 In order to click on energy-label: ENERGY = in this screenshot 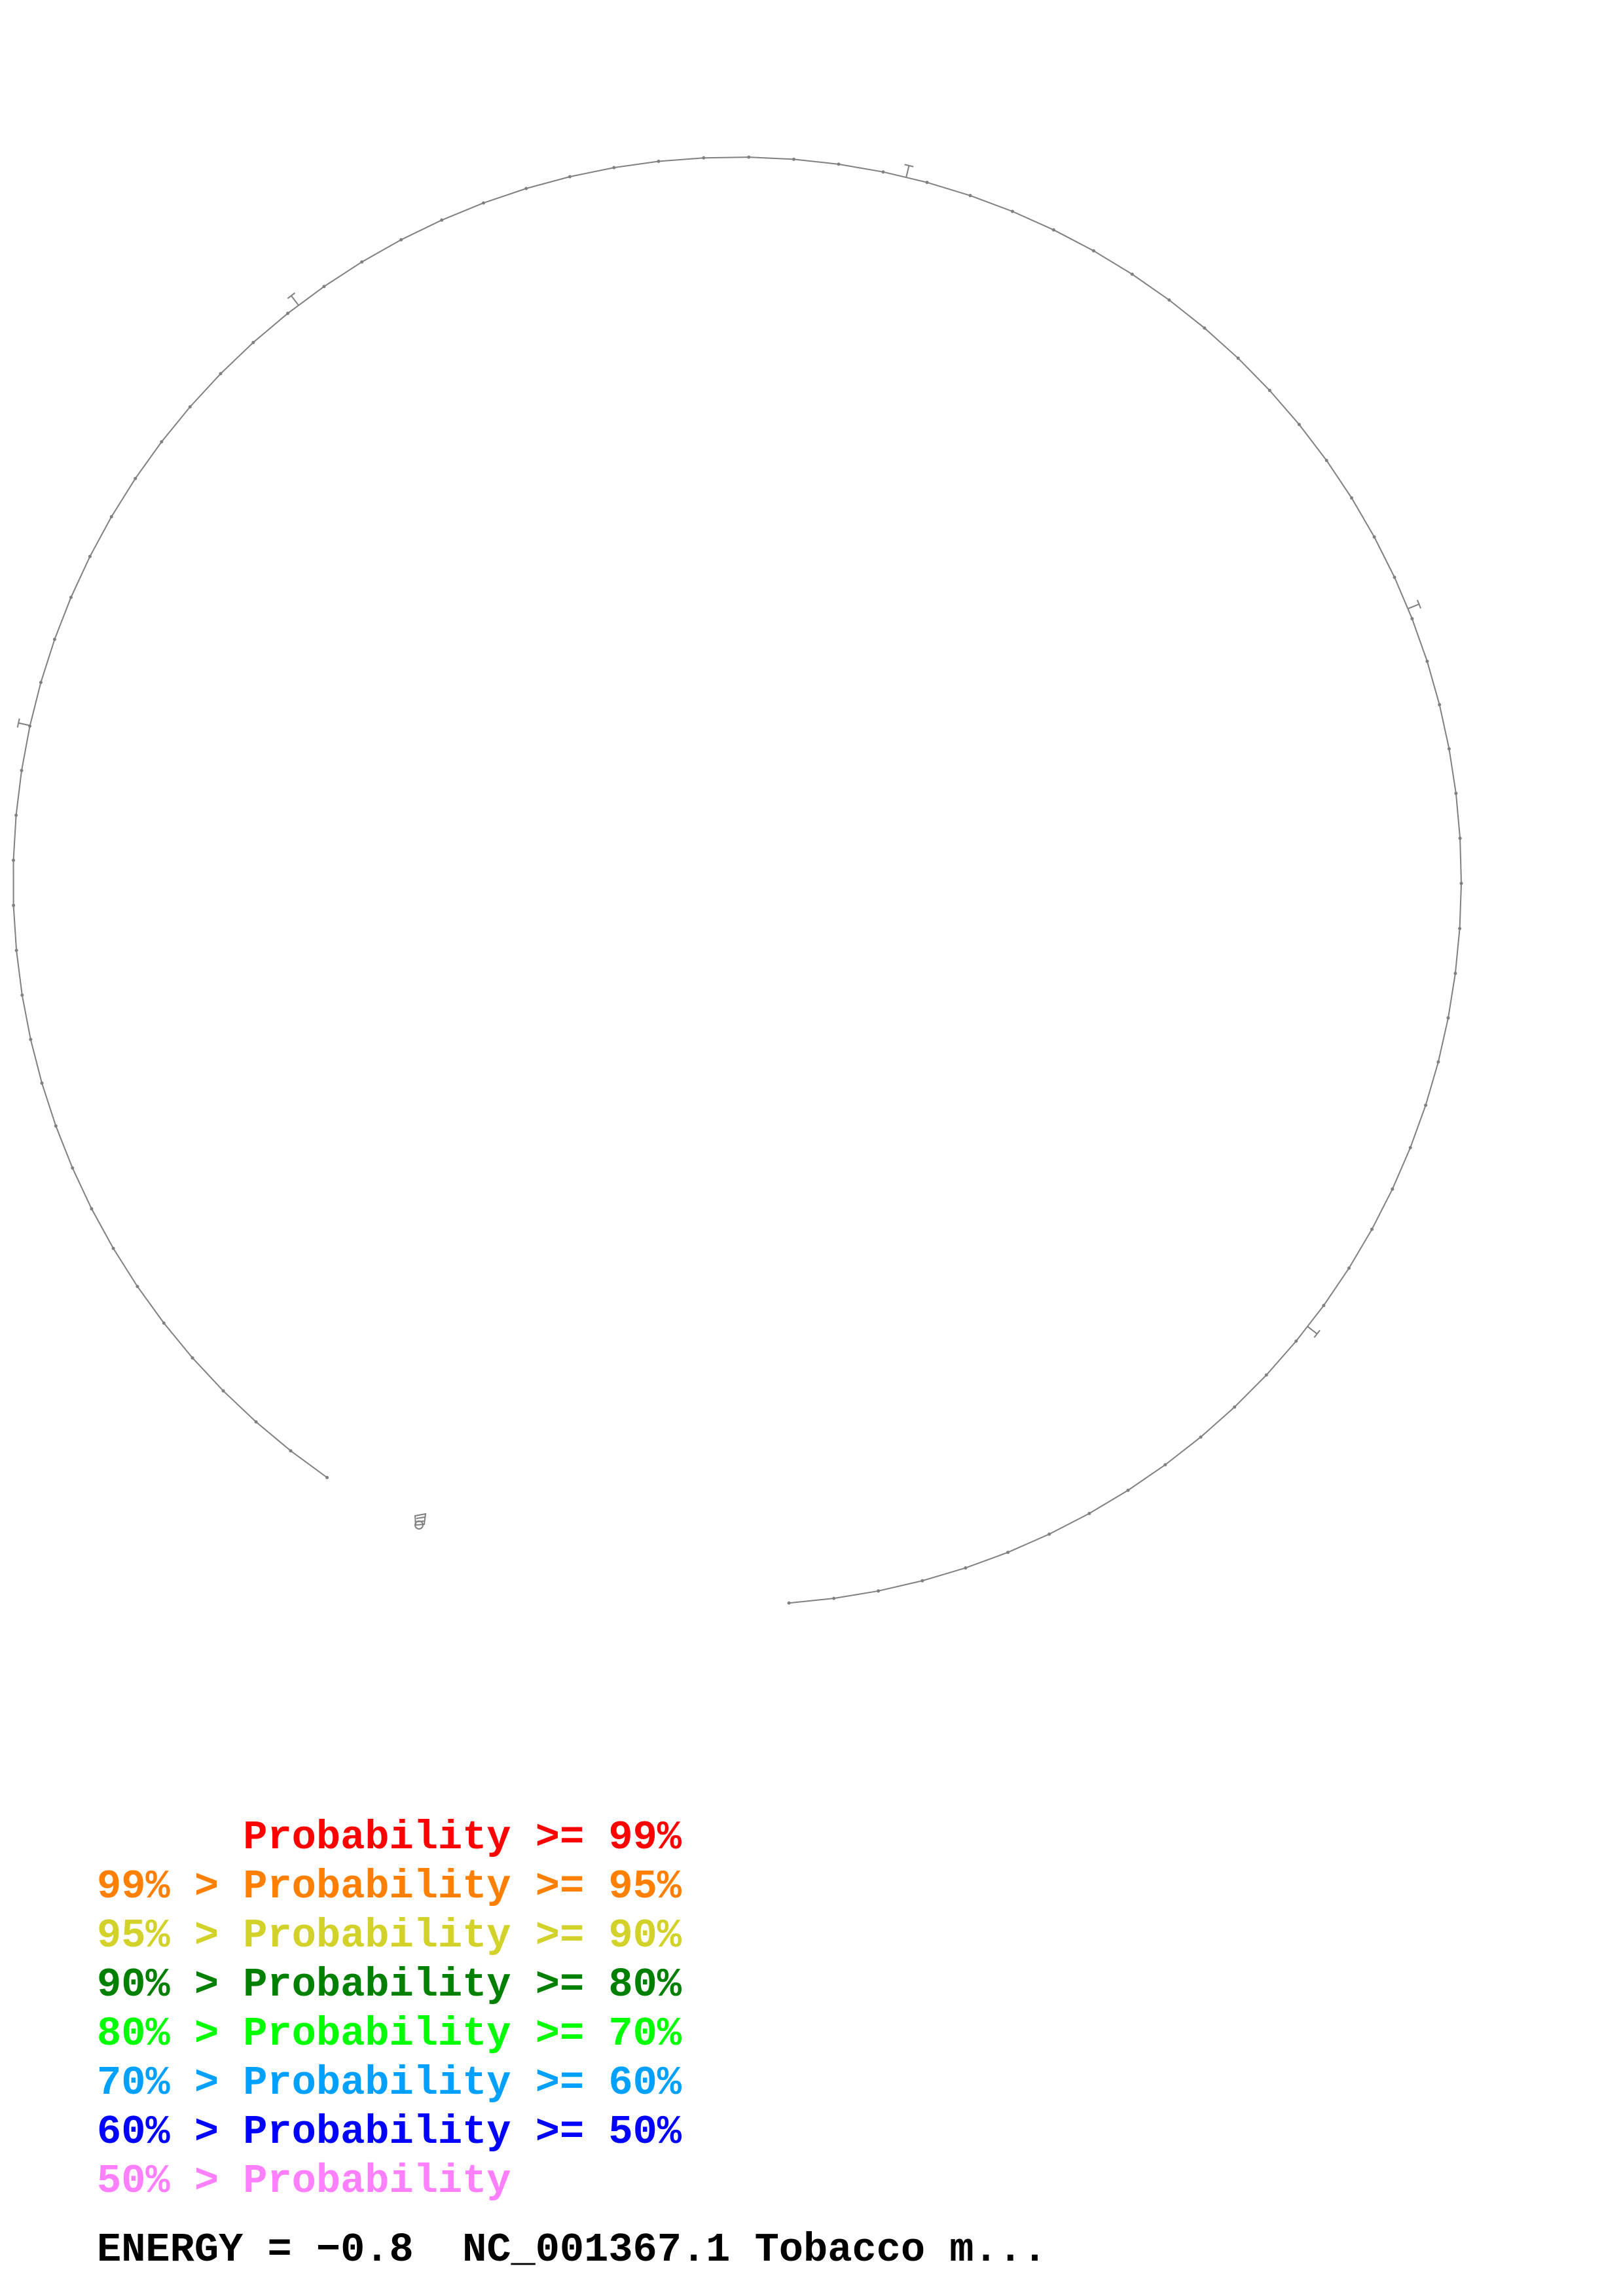, I will do `click(206, 2250)`.